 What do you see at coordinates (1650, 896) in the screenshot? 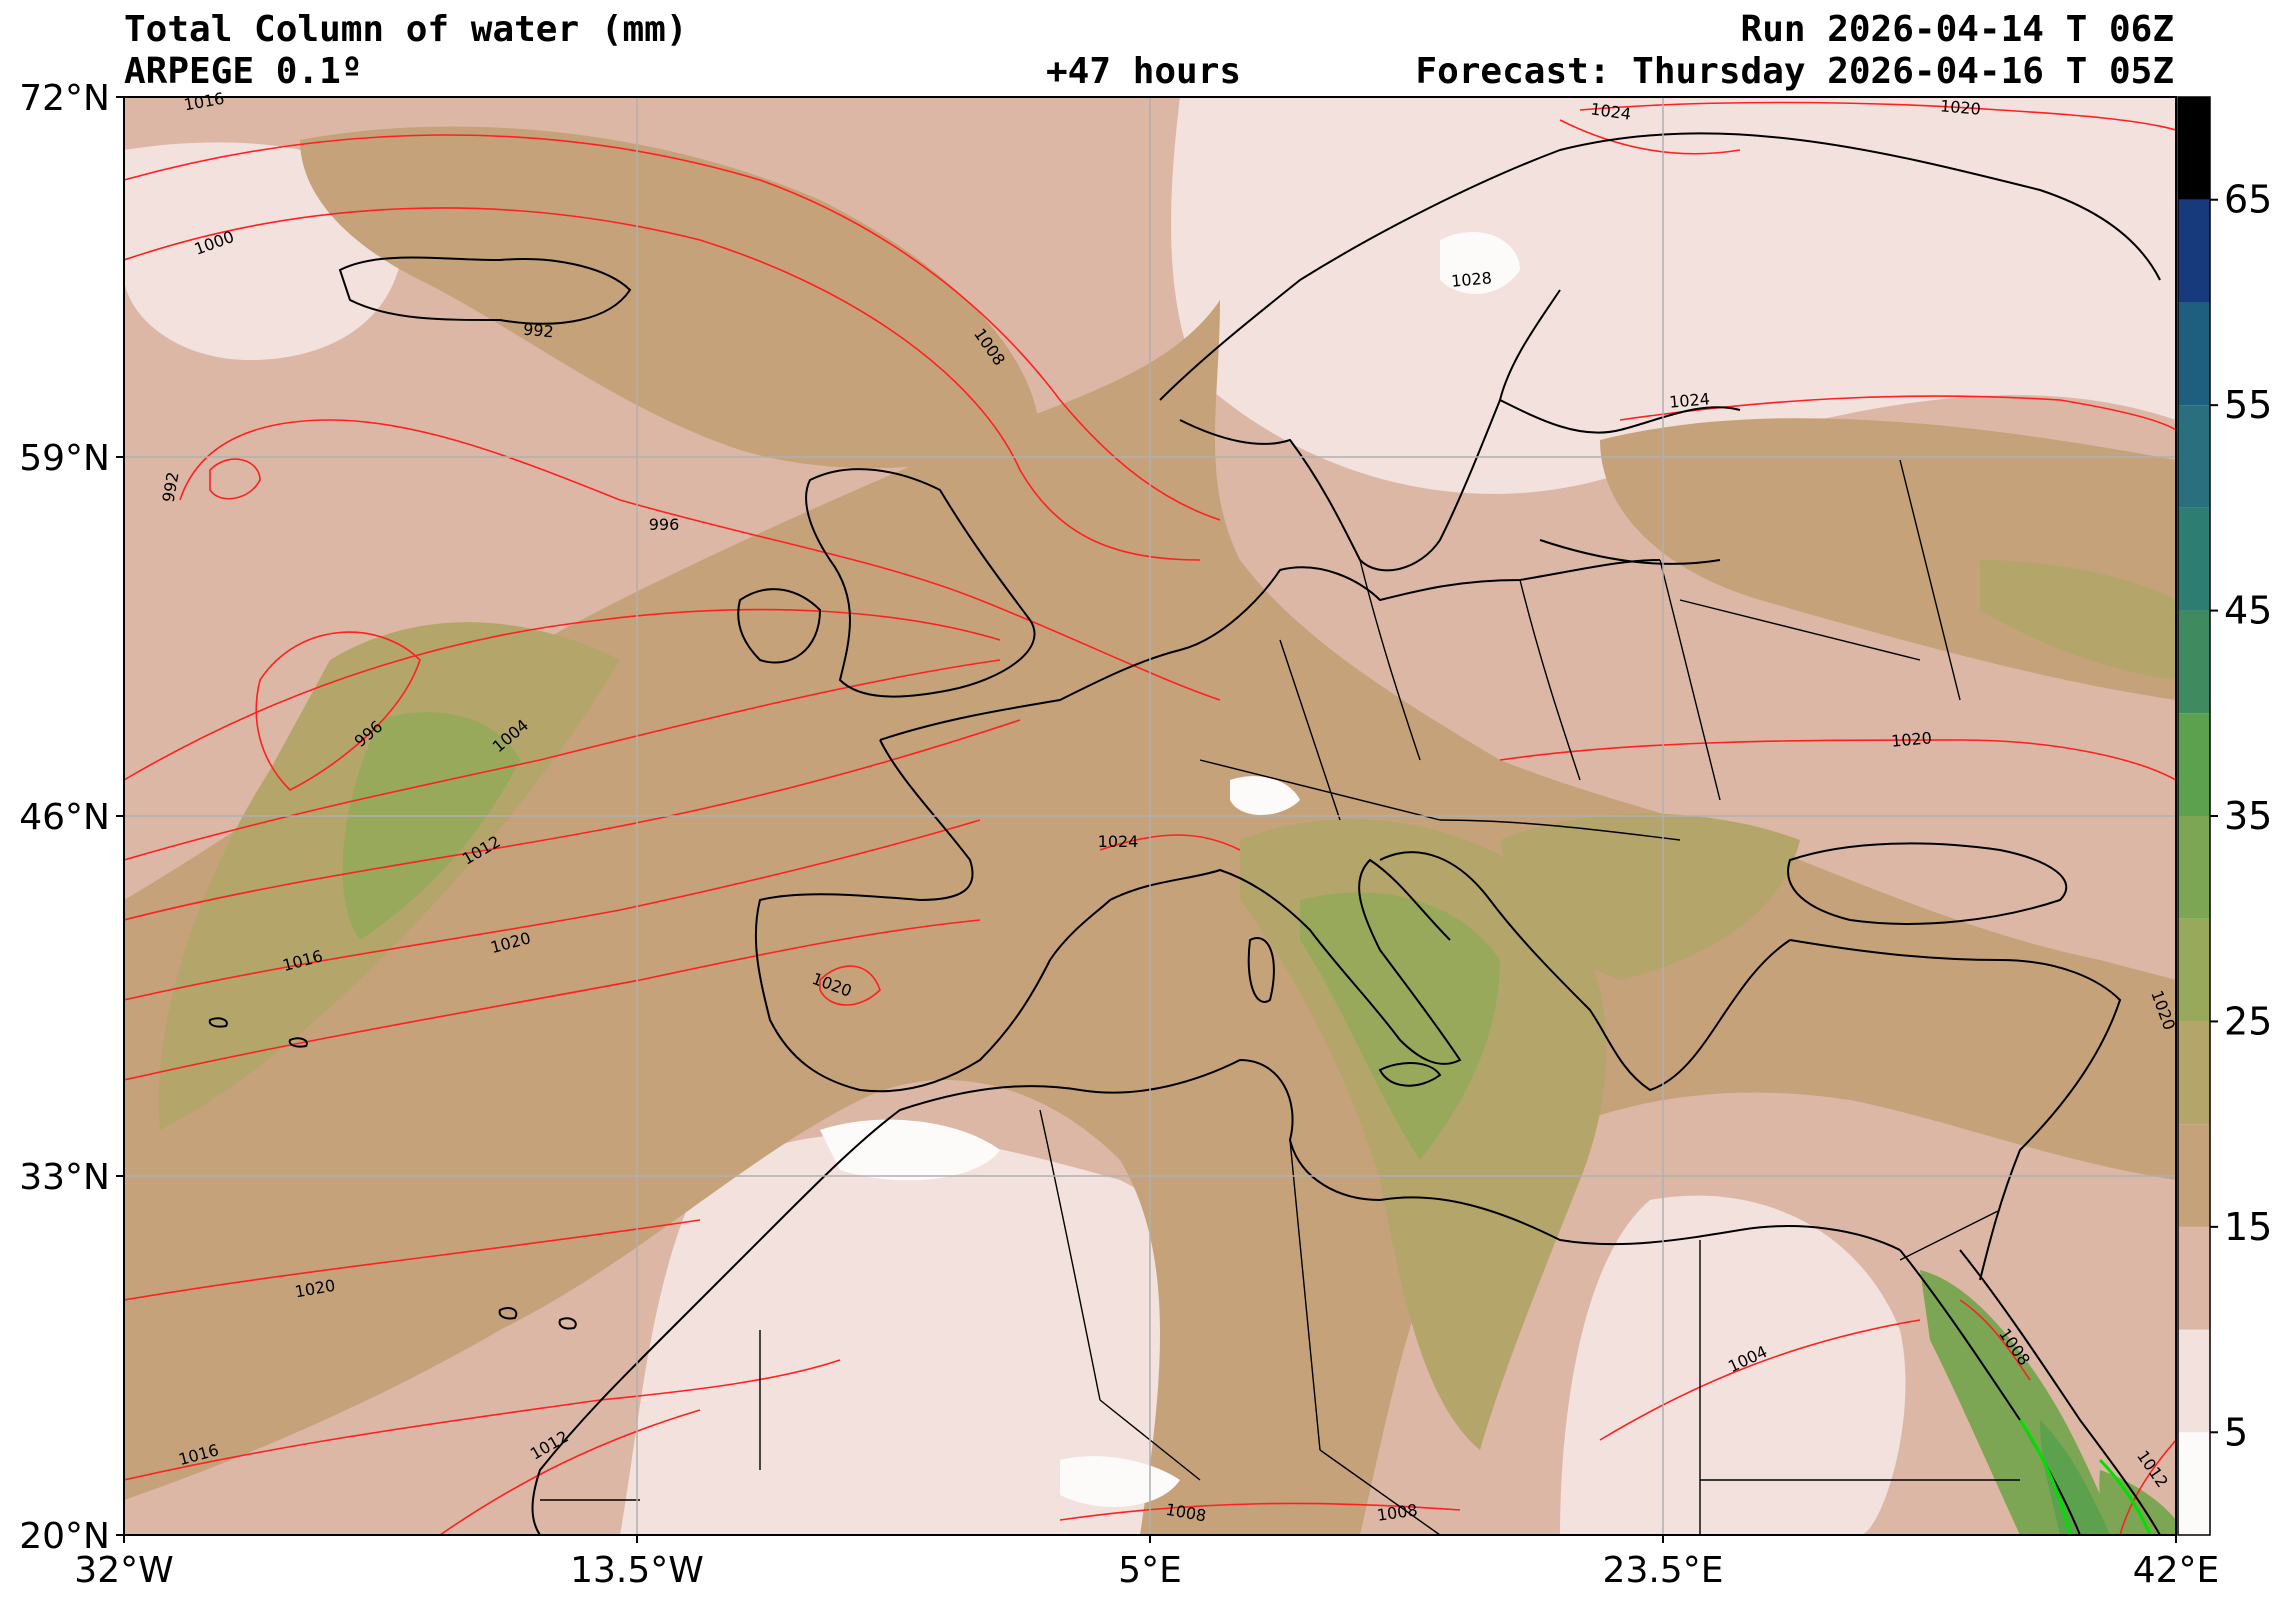
I see `field-band-20-25-balkans` at bounding box center [1650, 896].